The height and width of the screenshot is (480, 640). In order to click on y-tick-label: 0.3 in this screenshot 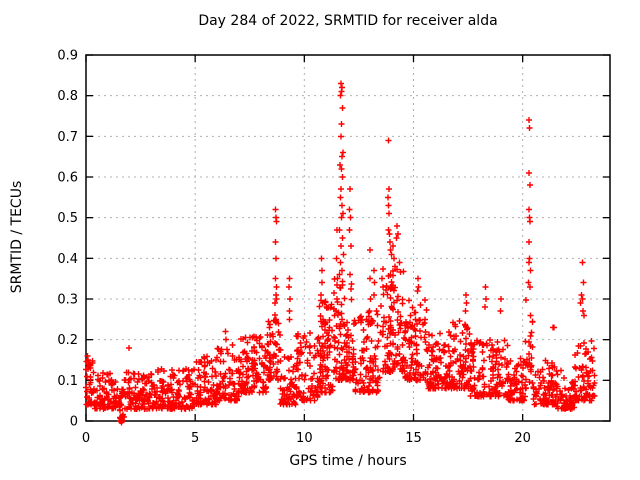, I will do `click(67, 300)`.